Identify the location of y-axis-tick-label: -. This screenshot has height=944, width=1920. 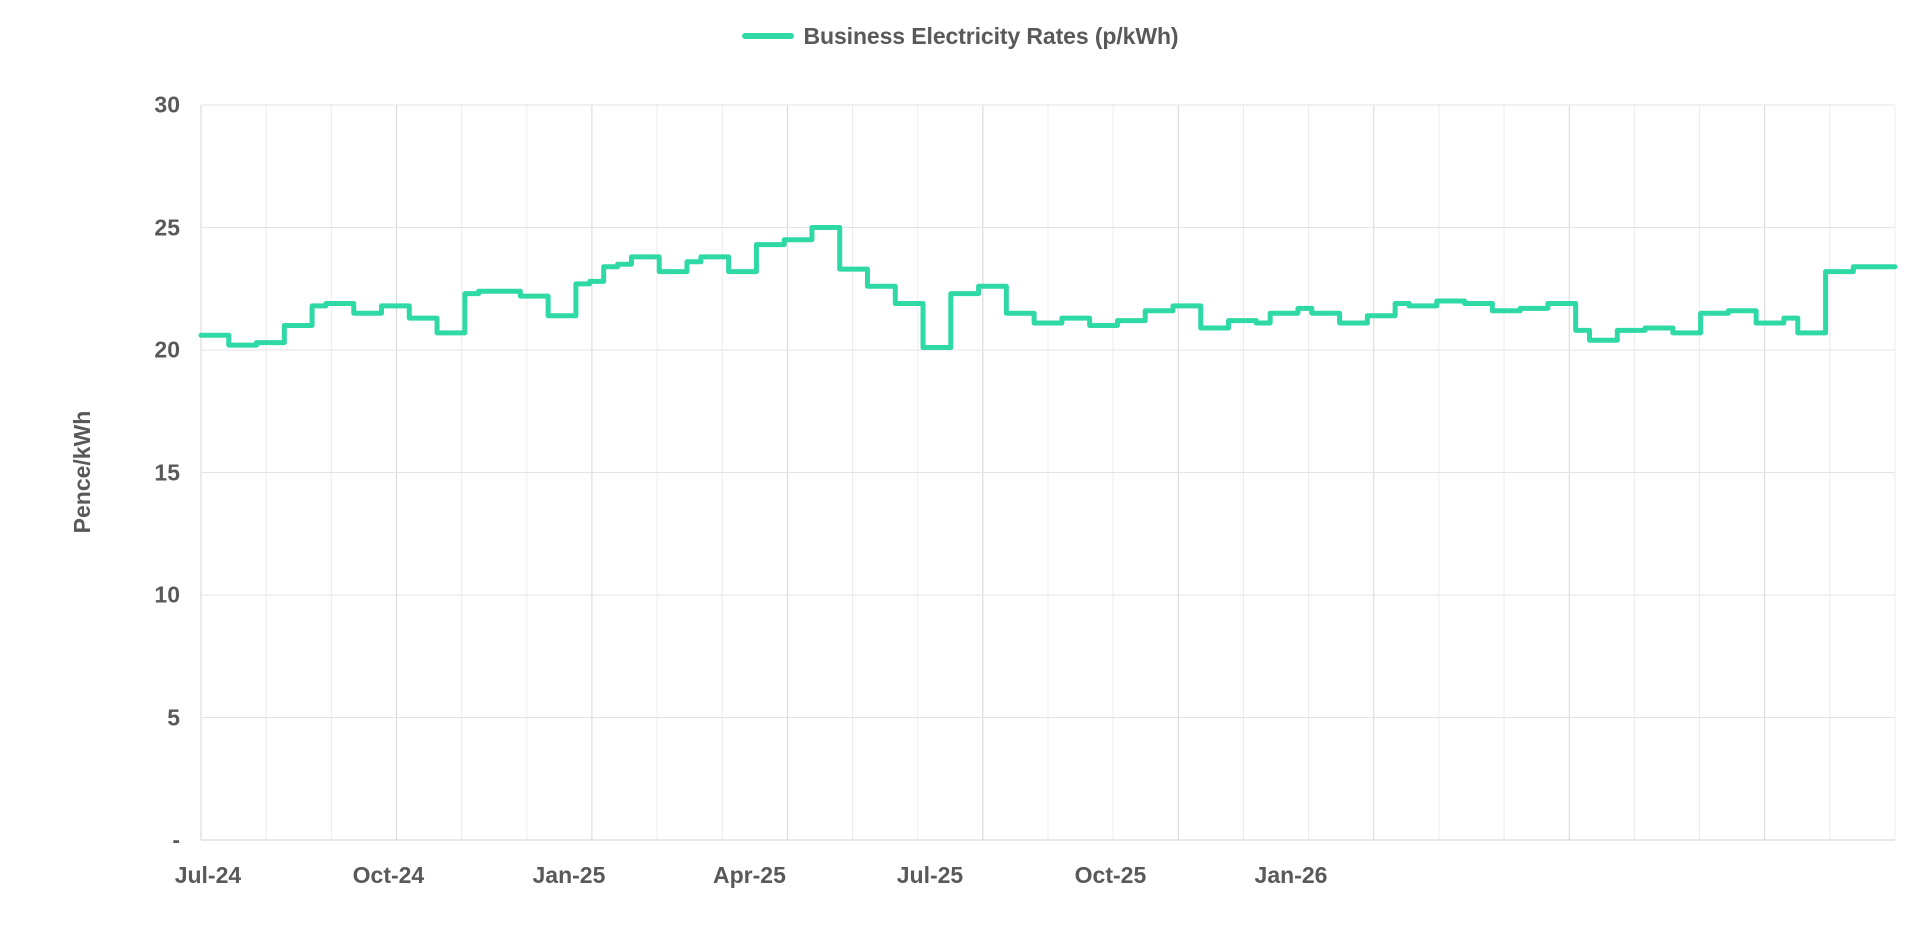
(176, 839).